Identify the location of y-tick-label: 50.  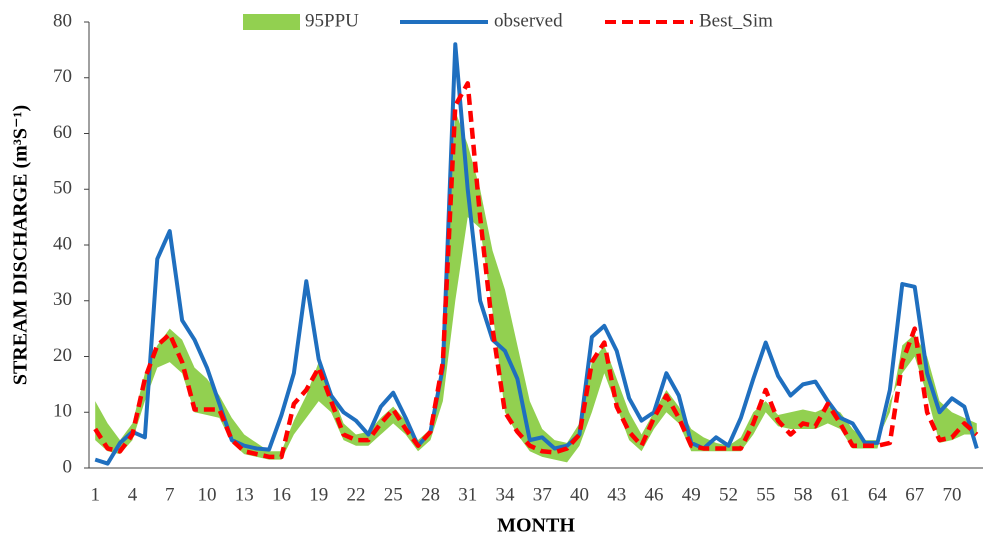
(62, 188).